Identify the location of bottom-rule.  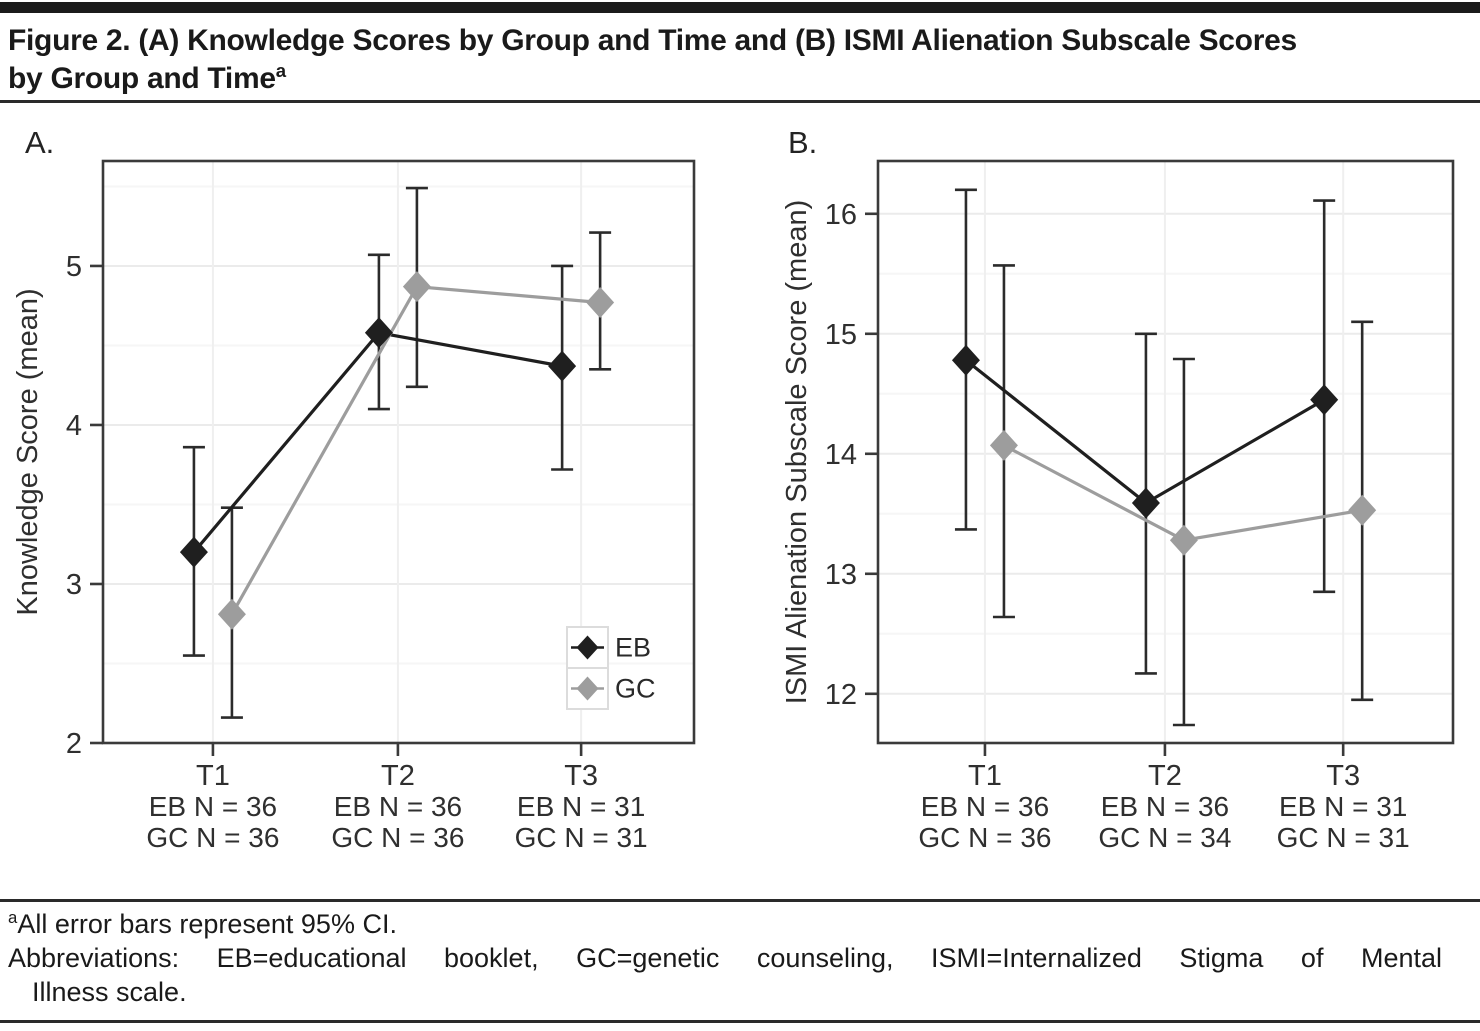
(740, 1021).